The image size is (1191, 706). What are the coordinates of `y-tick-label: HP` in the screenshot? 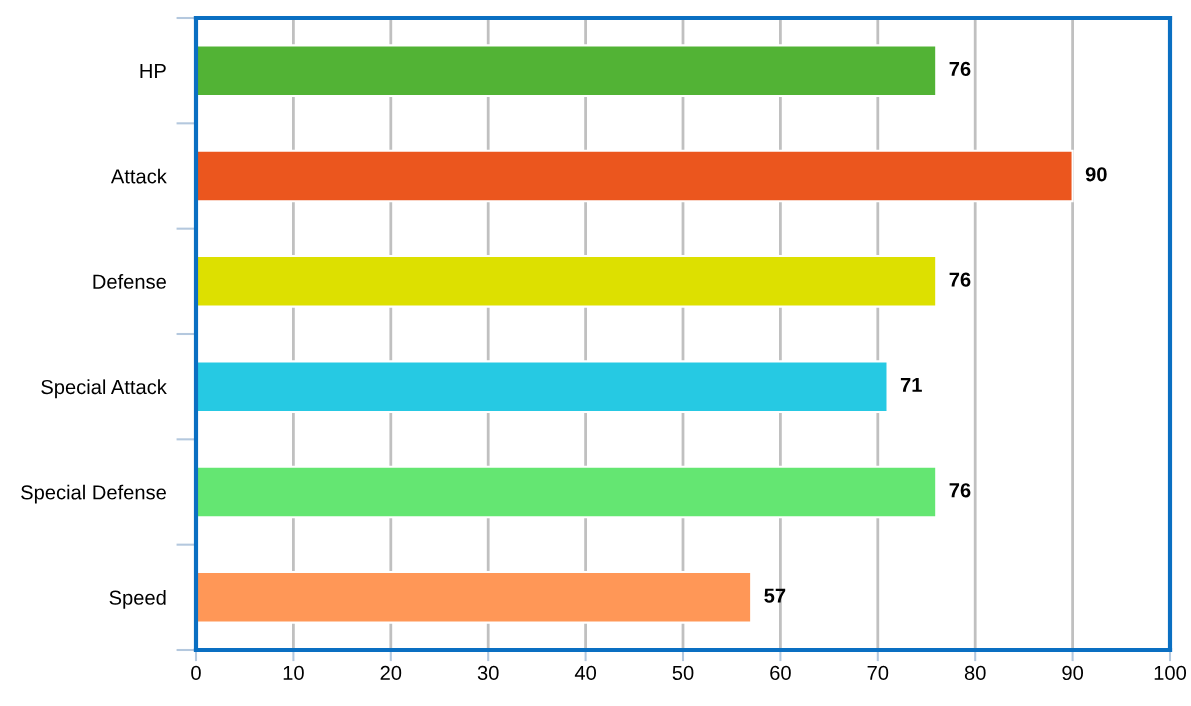 It's located at (153, 71).